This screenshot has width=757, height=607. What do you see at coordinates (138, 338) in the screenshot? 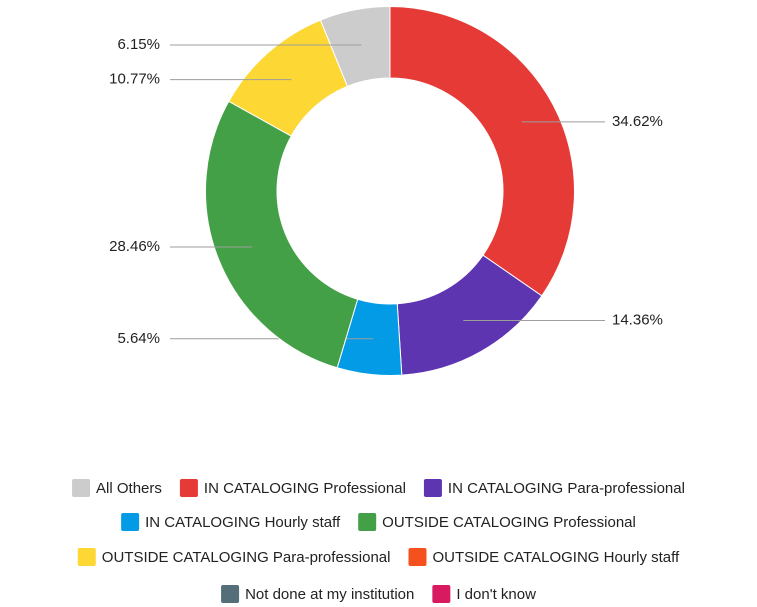
I see `data-label: 5.64%` at bounding box center [138, 338].